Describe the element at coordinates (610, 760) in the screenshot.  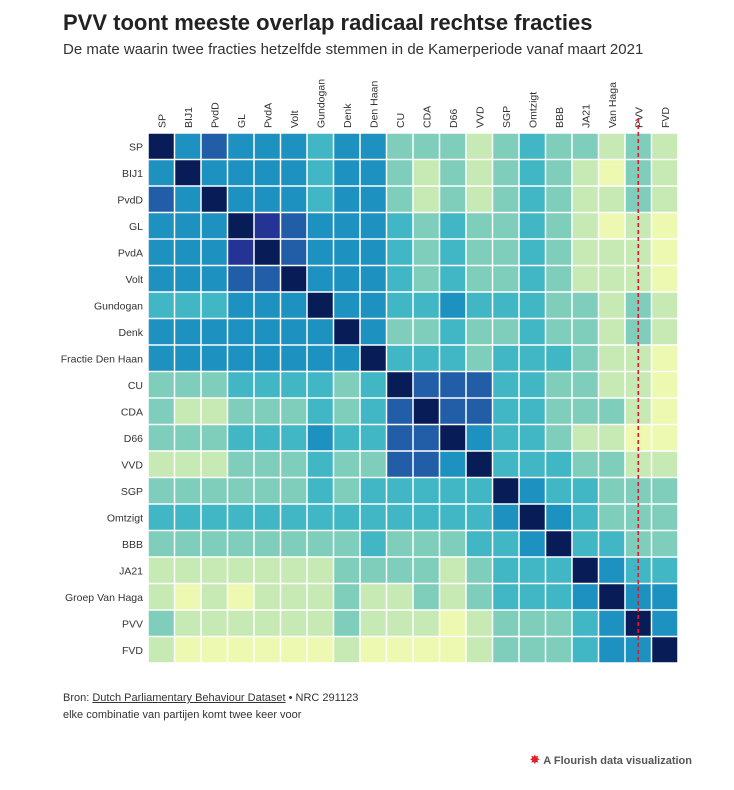
I see `flourish-branding: ✸ A Flourish data visualization` at that location.